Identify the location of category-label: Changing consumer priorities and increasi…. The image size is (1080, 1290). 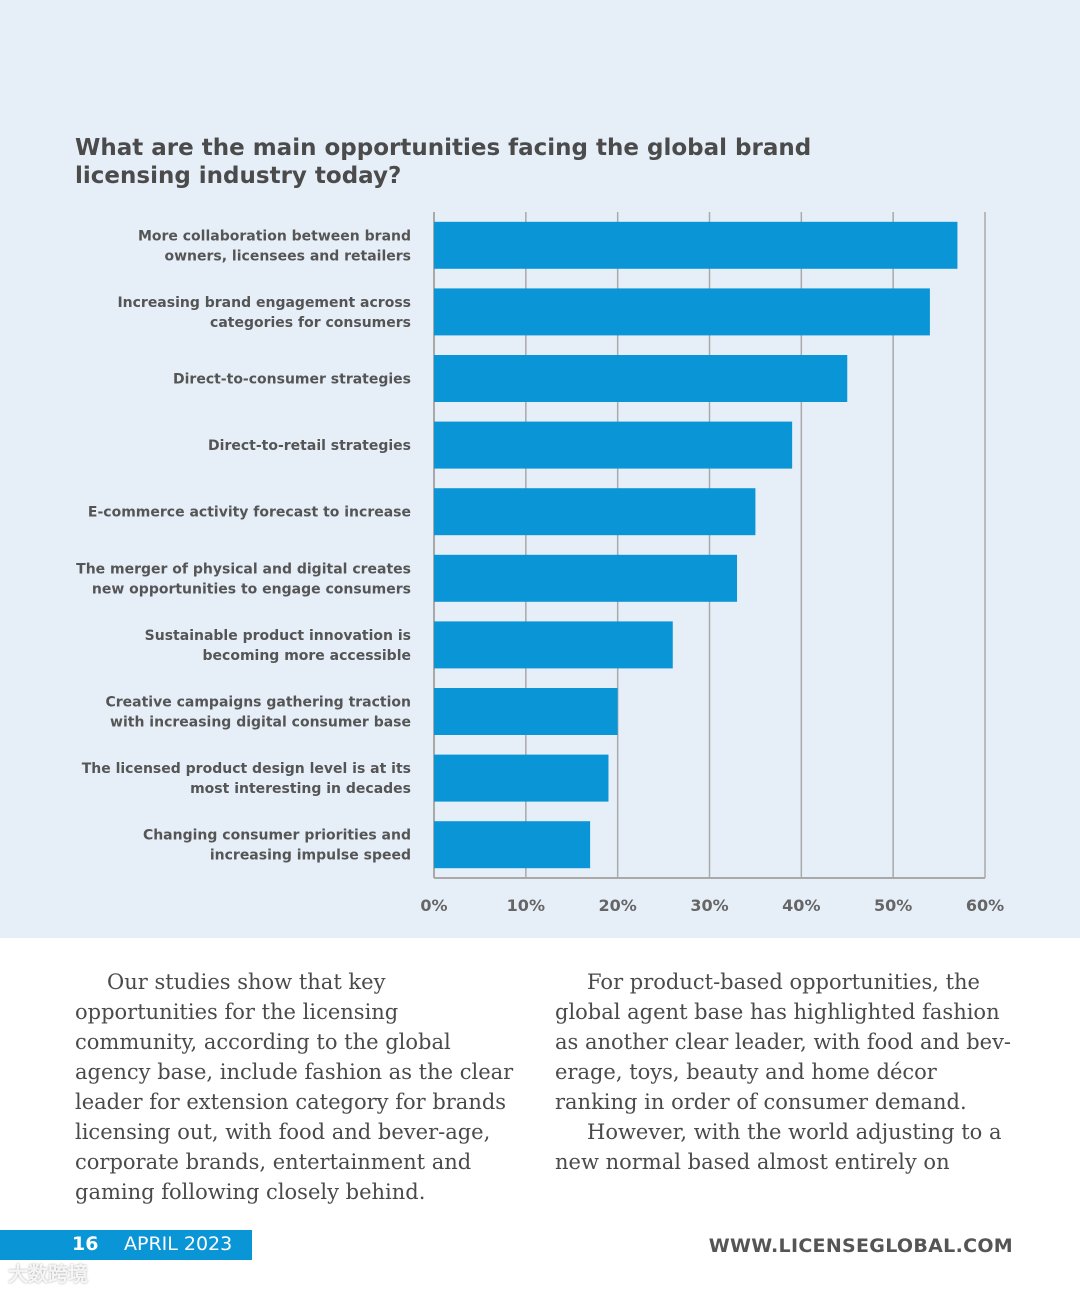
(277, 846).